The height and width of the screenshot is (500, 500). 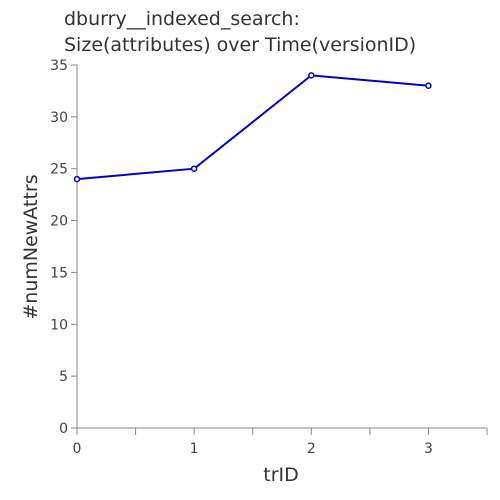 I want to click on y-tick-label: 20, so click(x=59, y=222).